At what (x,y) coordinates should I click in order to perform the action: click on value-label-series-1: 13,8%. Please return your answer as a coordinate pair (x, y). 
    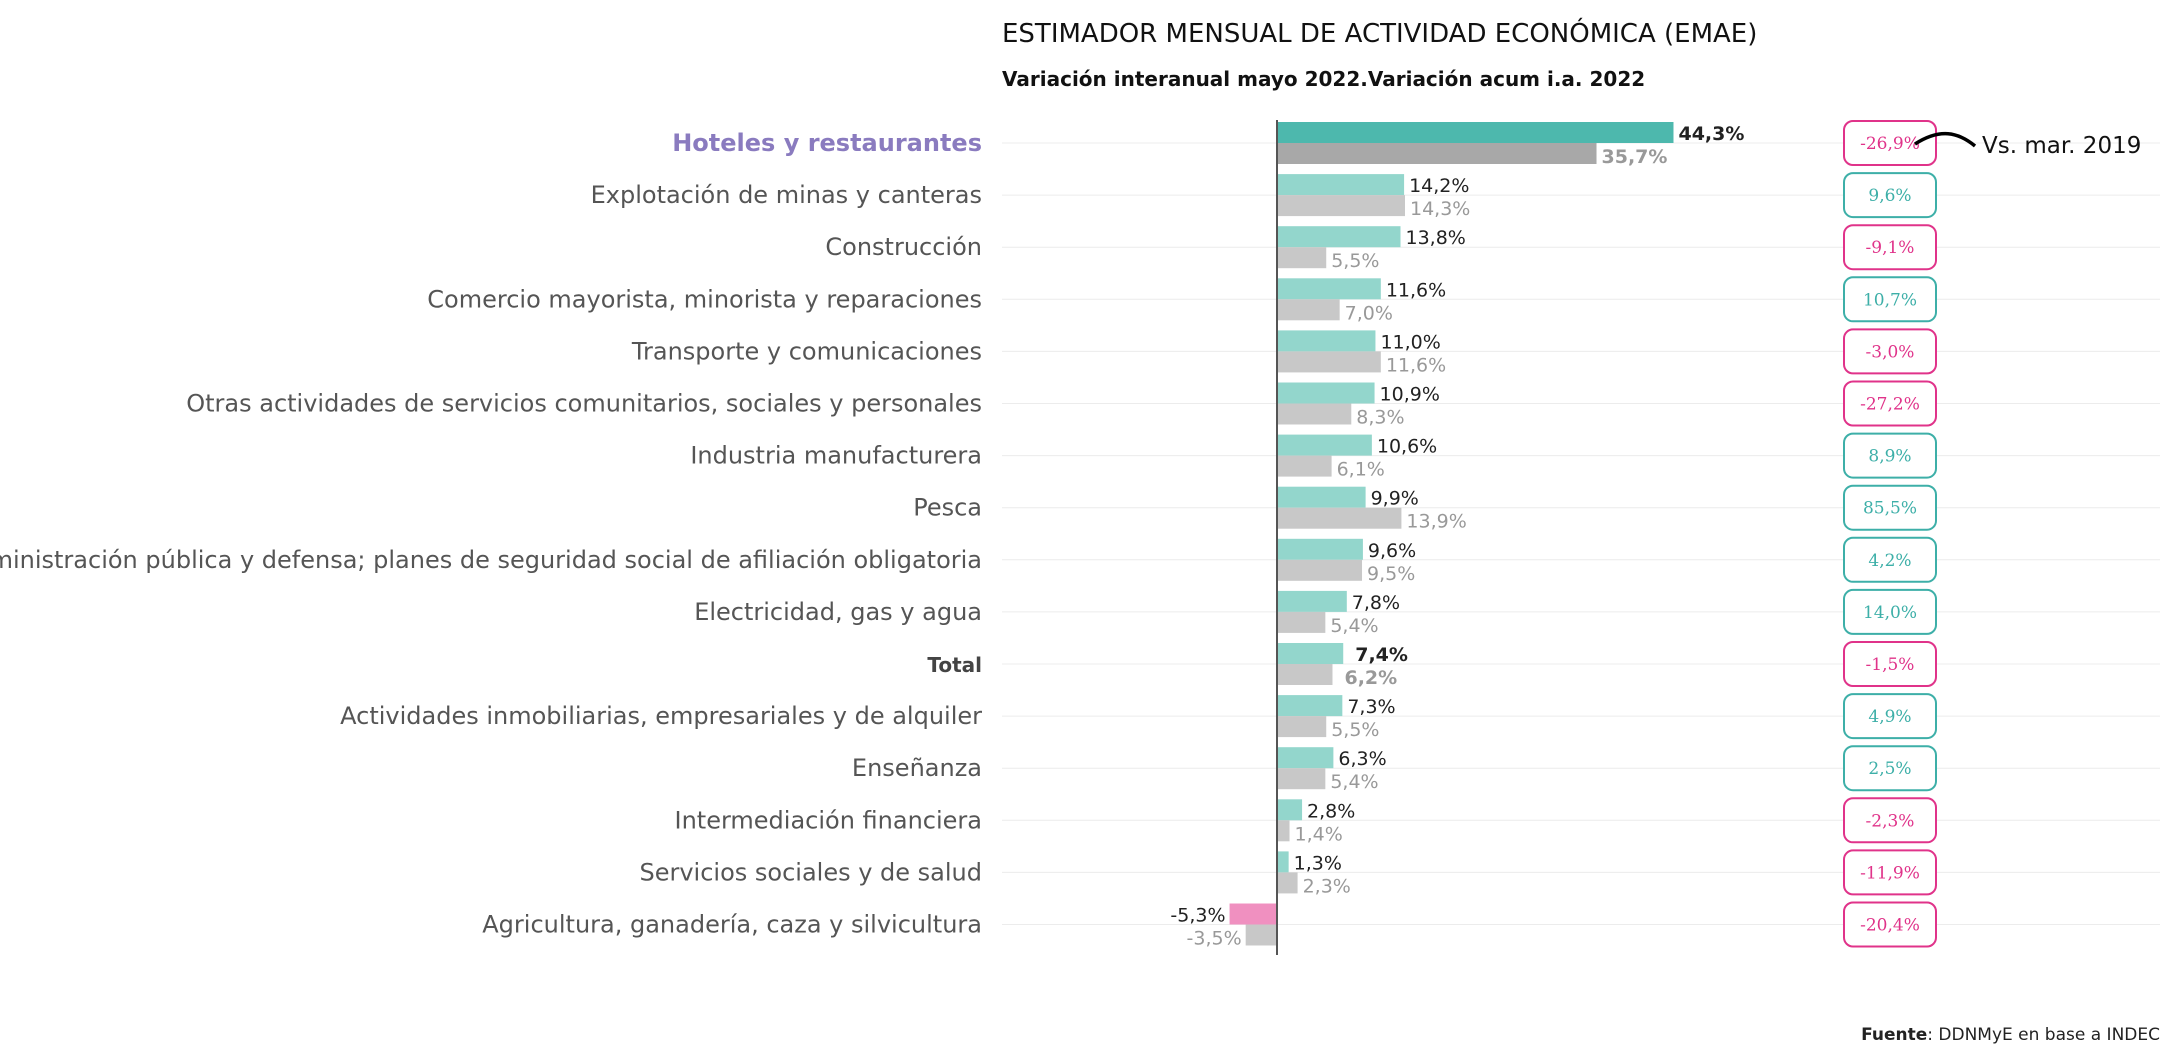
    Looking at the image, I should click on (1436, 238).